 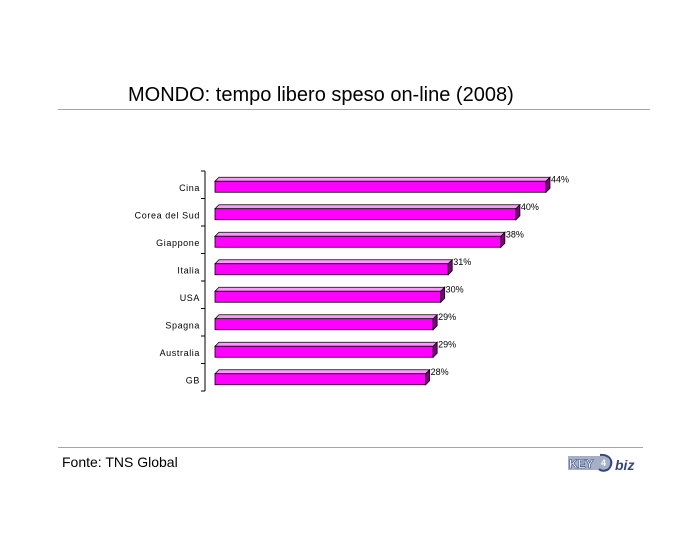 What do you see at coordinates (462, 262) in the screenshot?
I see `data-label: 31%` at bounding box center [462, 262].